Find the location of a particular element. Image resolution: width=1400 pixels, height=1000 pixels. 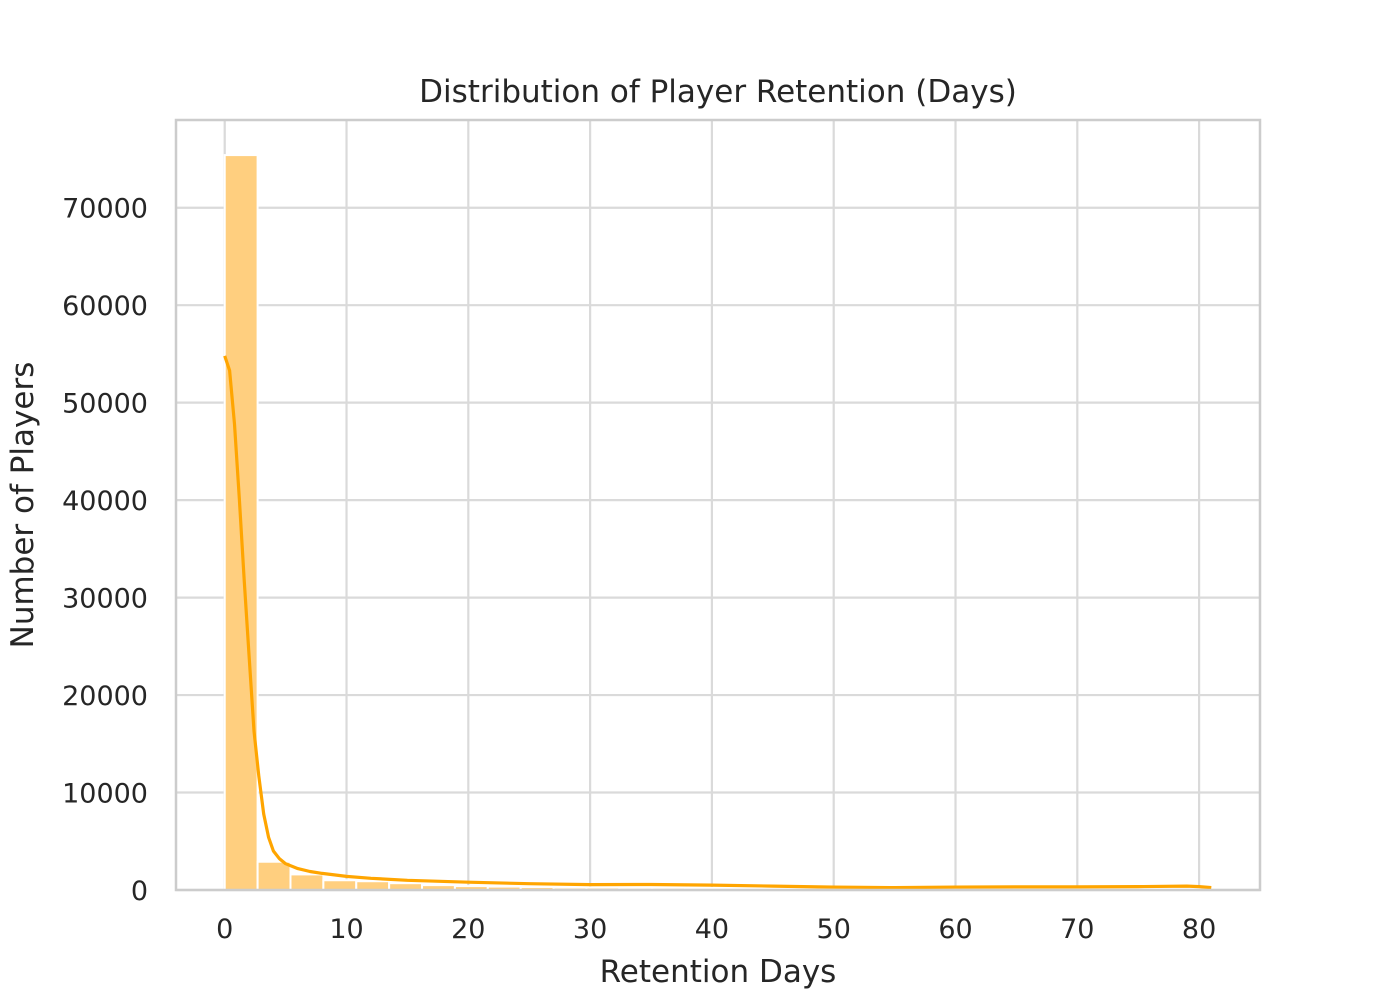

y-tick-label: 60000 is located at coordinates (105, 306).